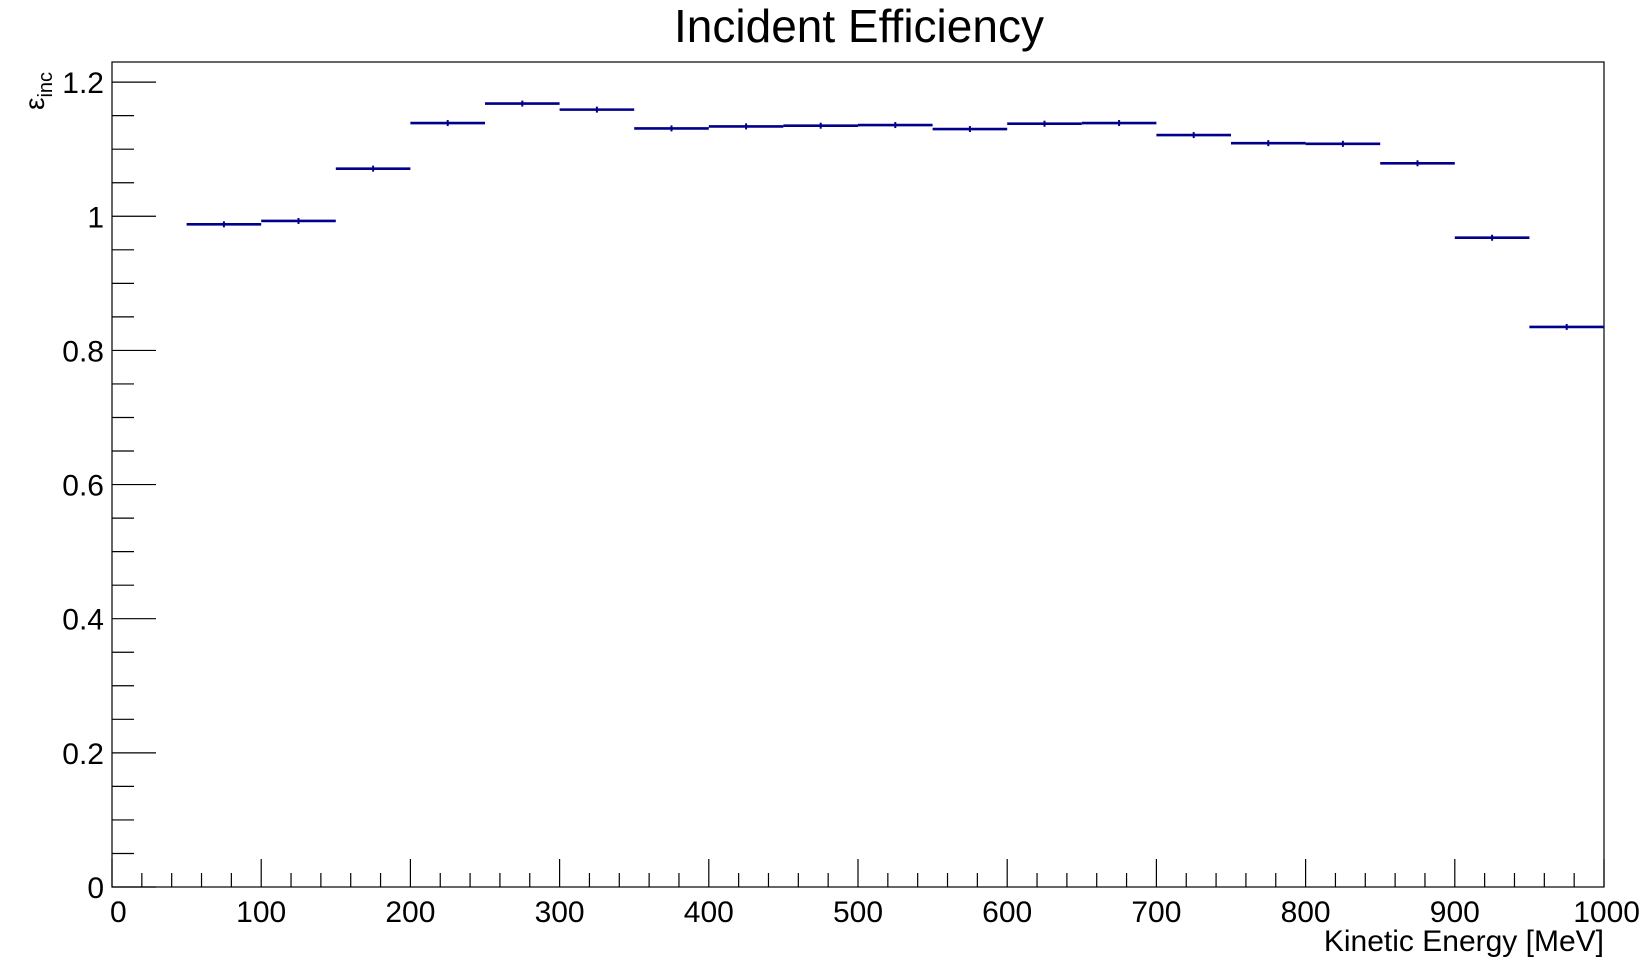 The image size is (1648, 975). I want to click on x-tick-label: 900, so click(1455, 912).